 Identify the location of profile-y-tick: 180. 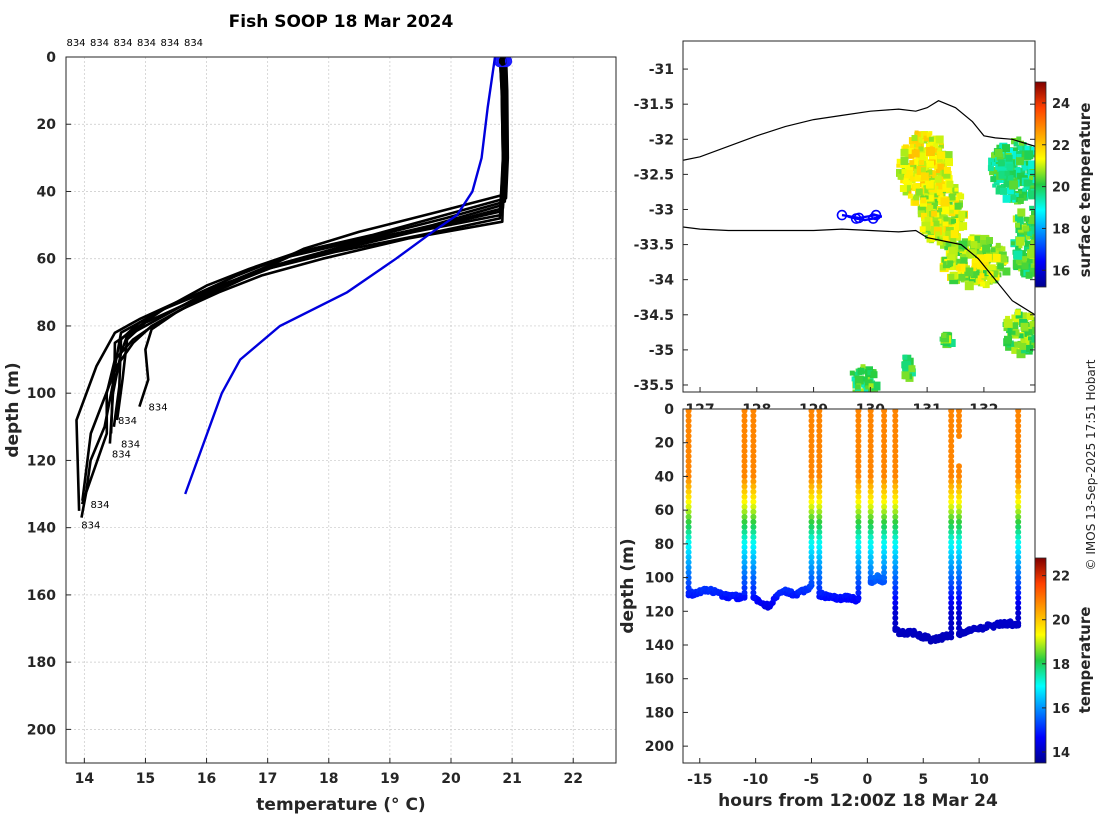
(41, 663).